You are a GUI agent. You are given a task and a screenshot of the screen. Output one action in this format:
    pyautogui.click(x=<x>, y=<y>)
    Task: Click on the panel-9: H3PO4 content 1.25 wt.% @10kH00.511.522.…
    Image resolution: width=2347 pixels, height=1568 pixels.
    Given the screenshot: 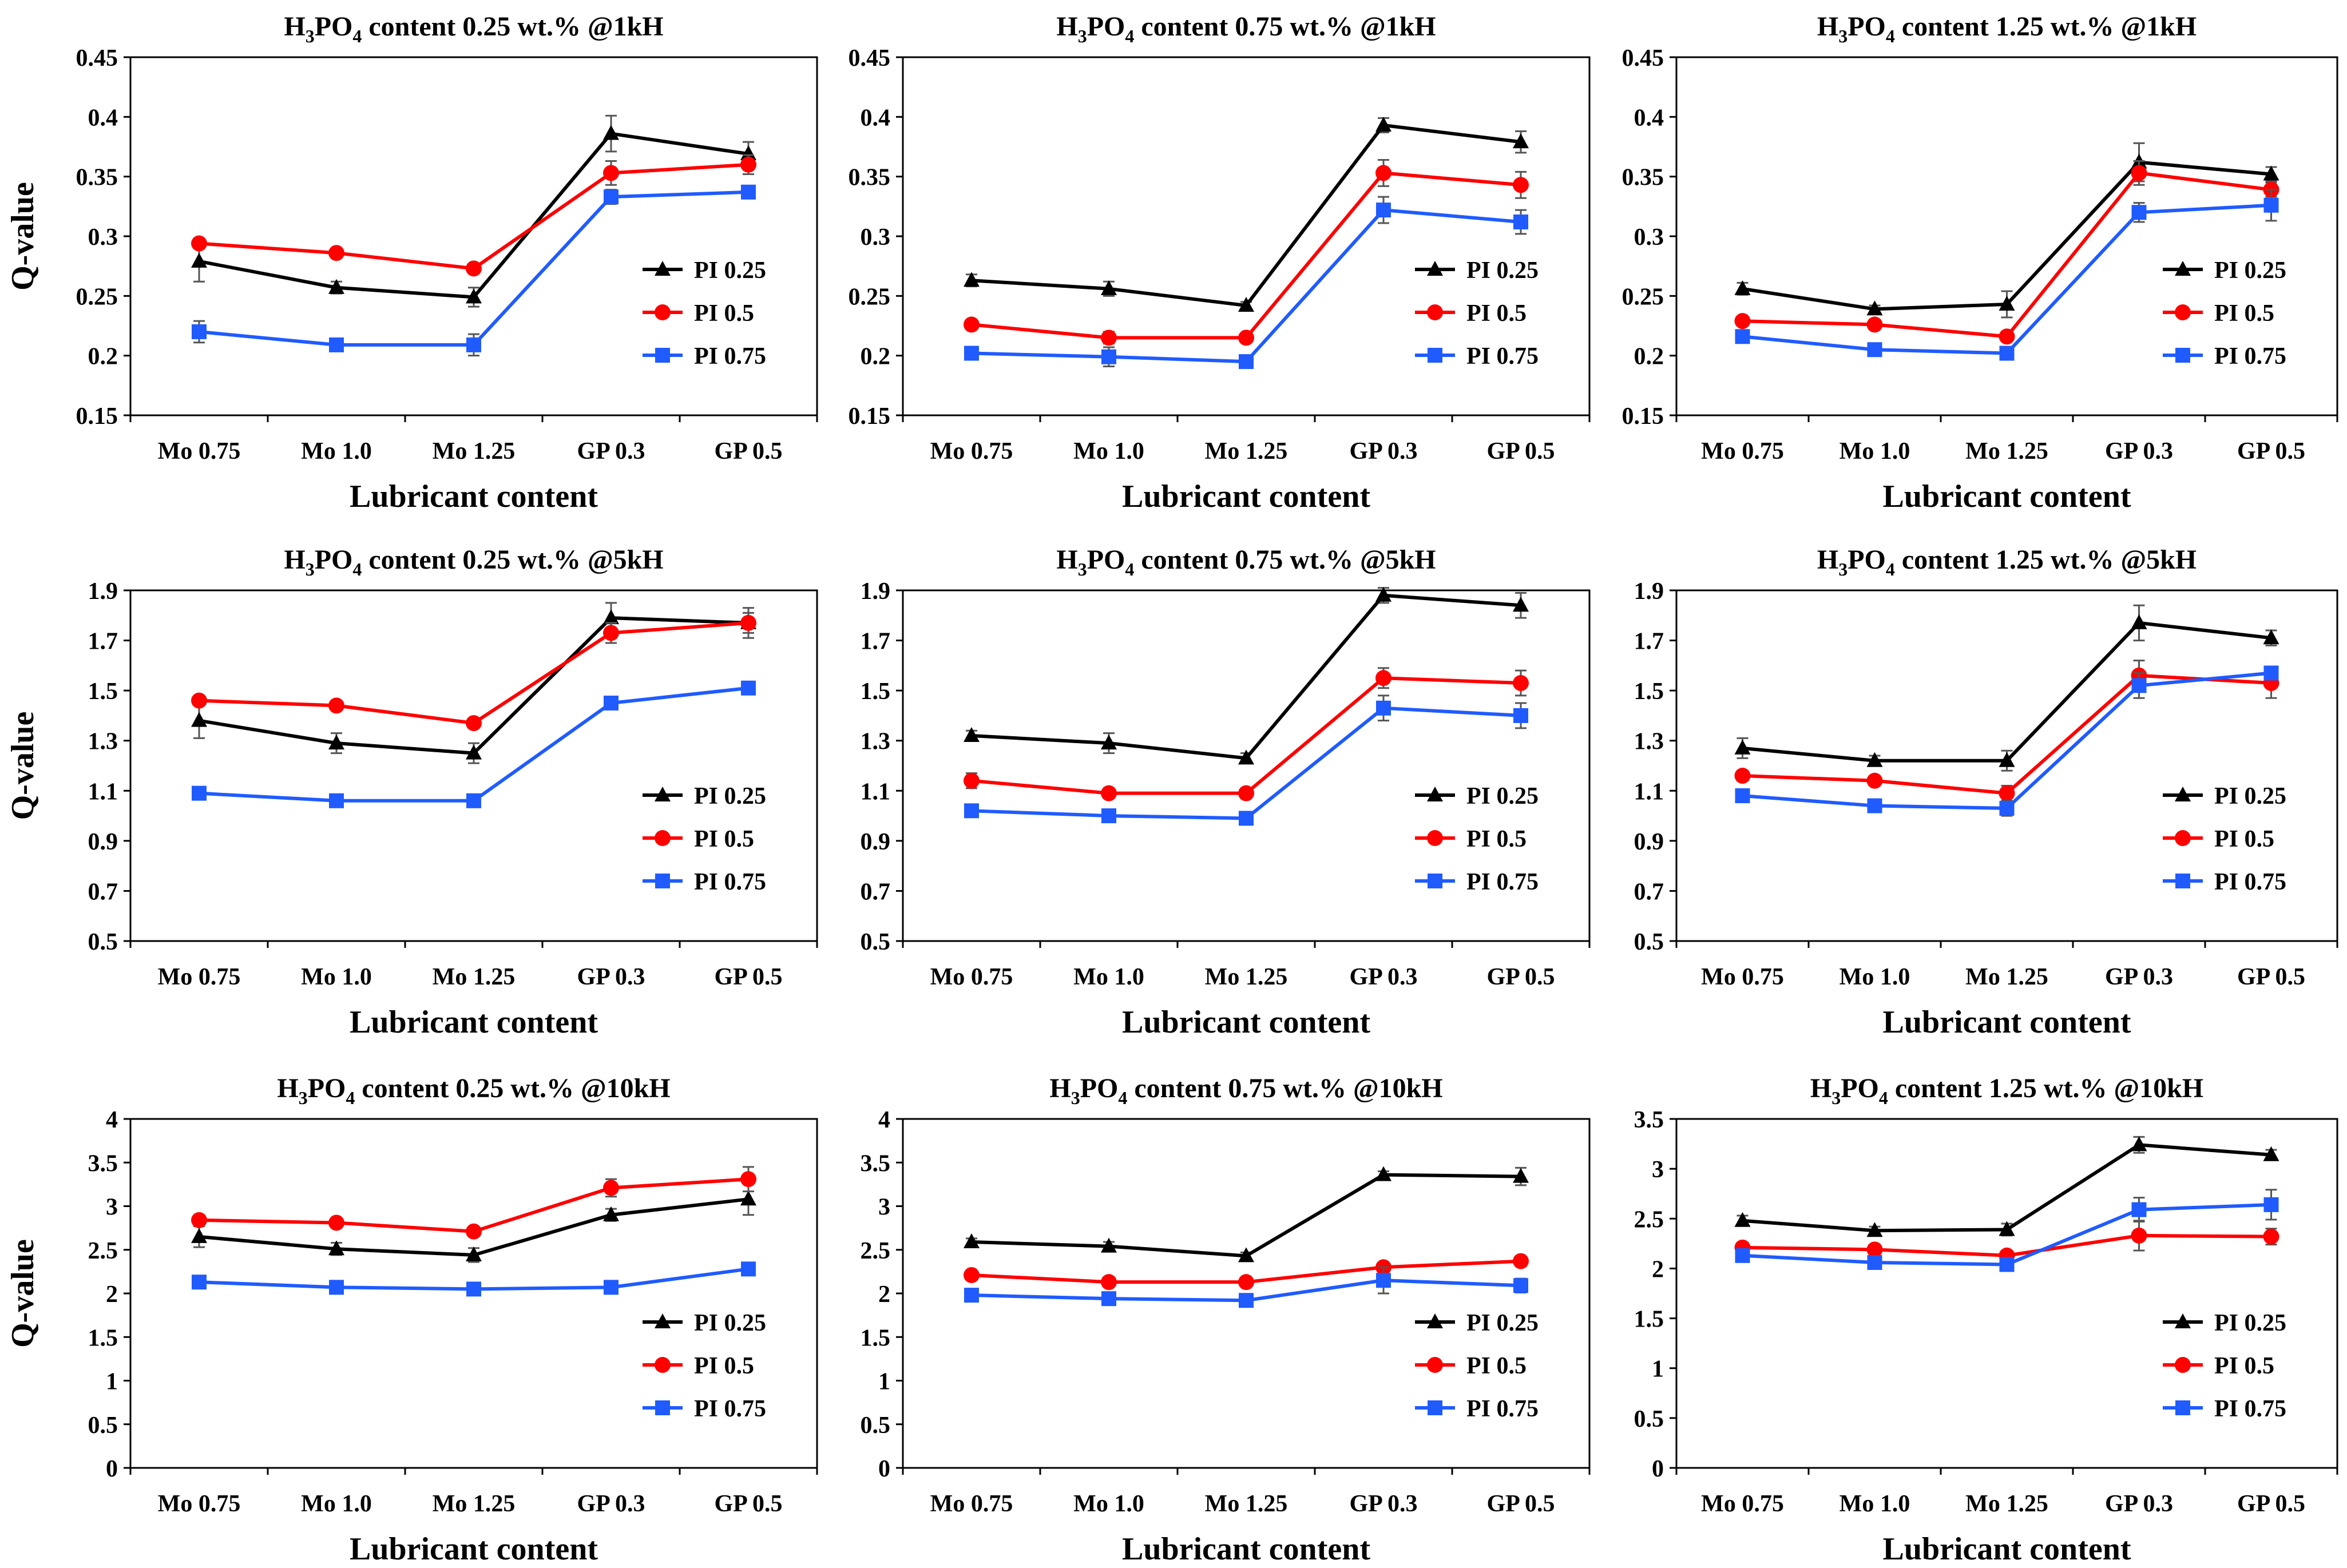 What is the action you would take?
    pyautogui.click(x=1986, y=1320)
    